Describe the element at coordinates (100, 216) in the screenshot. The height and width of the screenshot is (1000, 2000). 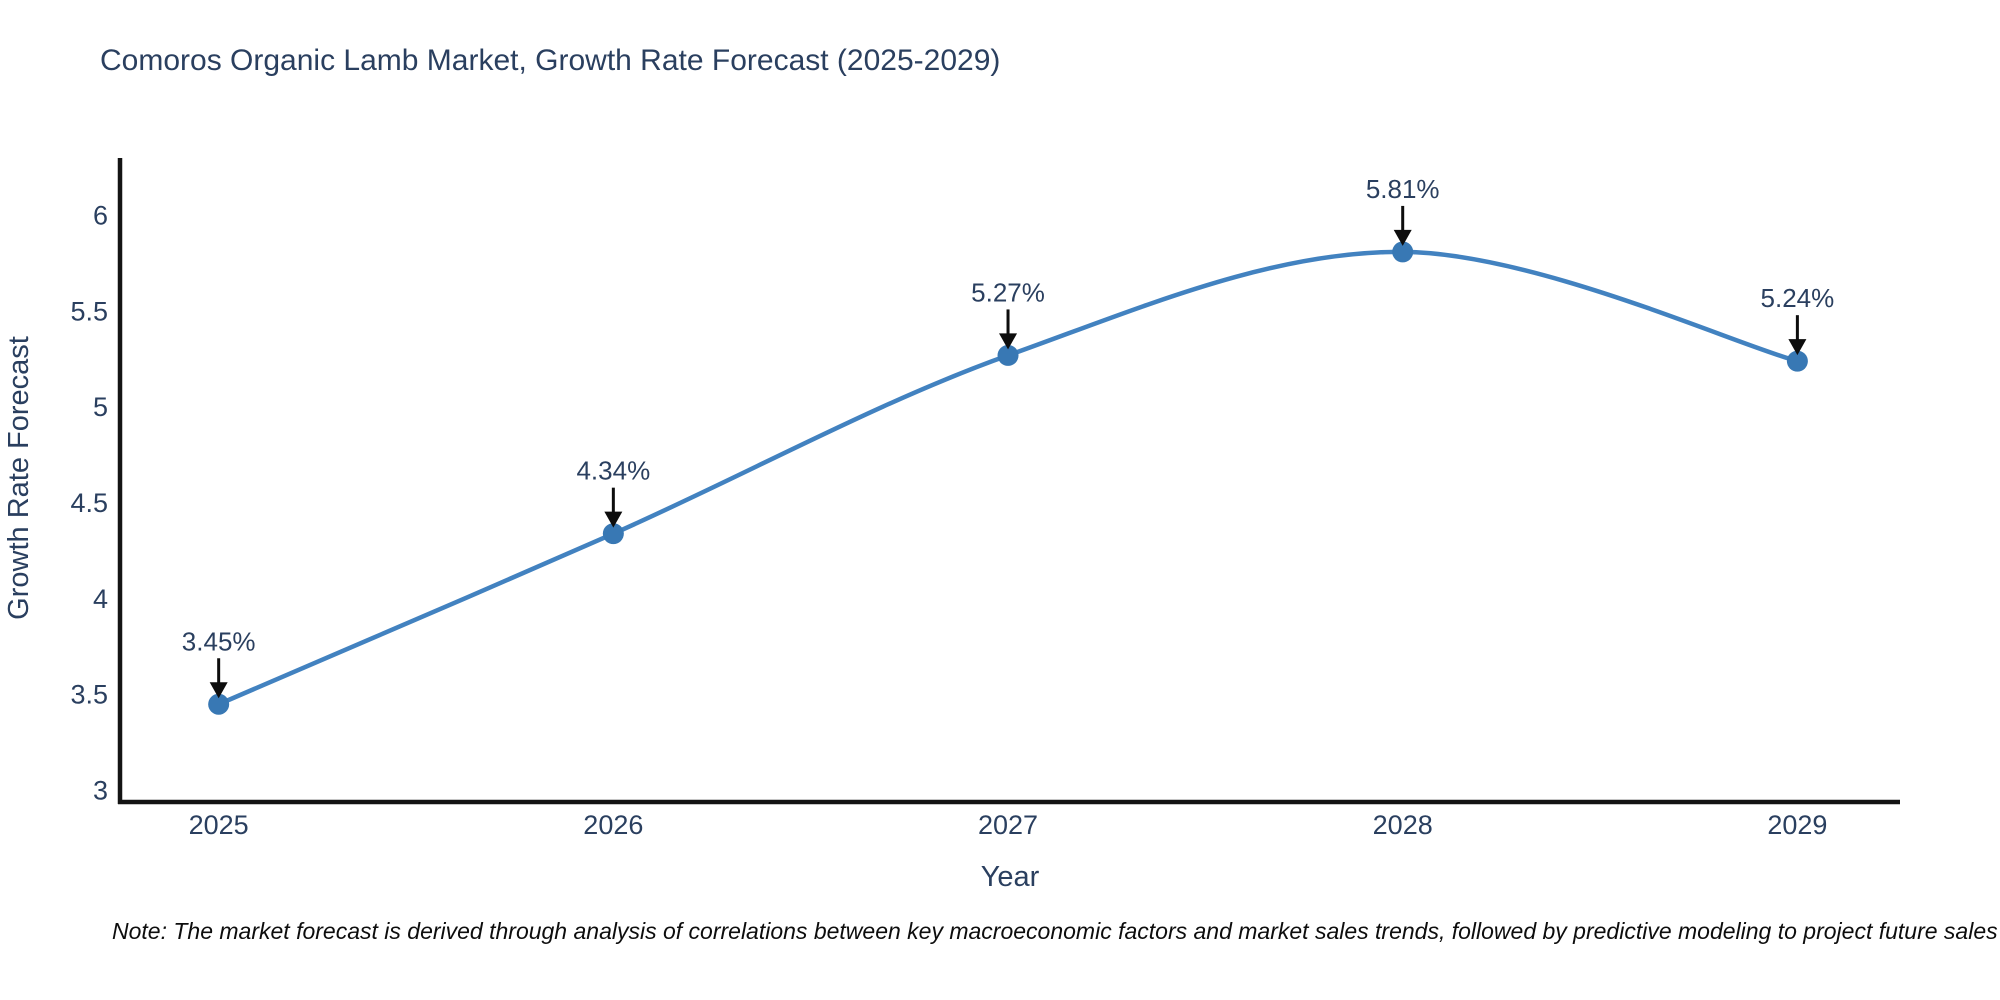
I see `y-tick-label: 6` at that location.